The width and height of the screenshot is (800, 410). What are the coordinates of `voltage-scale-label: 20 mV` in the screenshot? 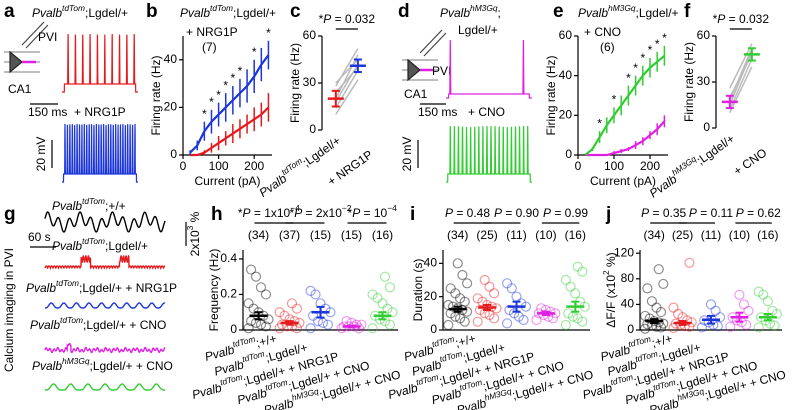 It's located at (407, 154).